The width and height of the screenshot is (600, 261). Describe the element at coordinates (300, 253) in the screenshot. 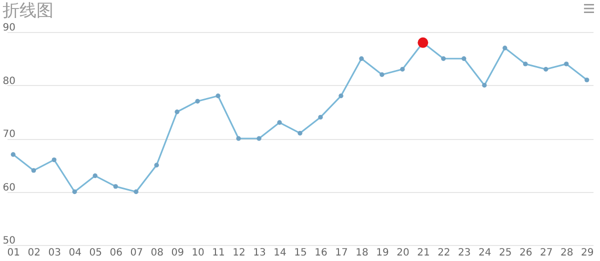

I see `x-tick-label: 15` at that location.